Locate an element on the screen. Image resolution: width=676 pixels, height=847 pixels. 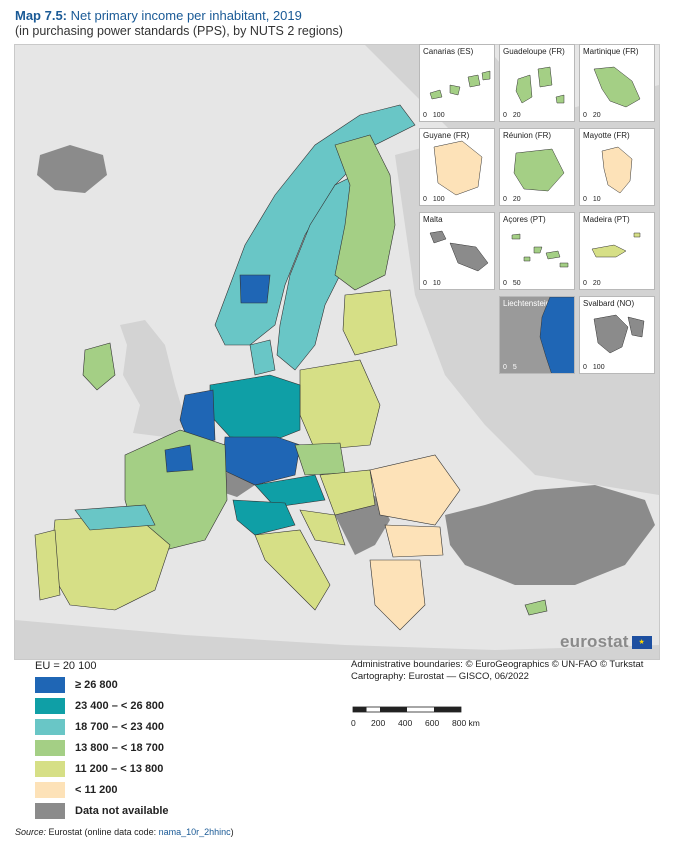
scale-tick-label: 600 is located at coordinates (432, 723).